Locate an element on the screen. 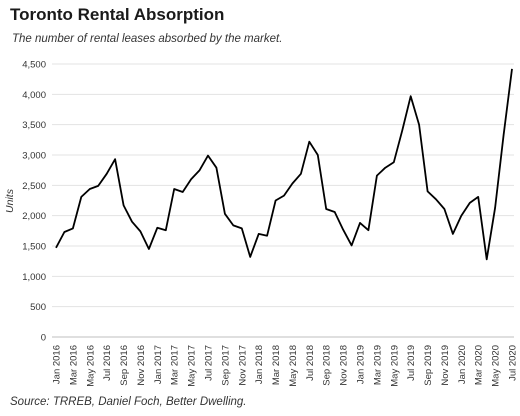  x-tick-label: Jul 2017 is located at coordinates (209, 363).